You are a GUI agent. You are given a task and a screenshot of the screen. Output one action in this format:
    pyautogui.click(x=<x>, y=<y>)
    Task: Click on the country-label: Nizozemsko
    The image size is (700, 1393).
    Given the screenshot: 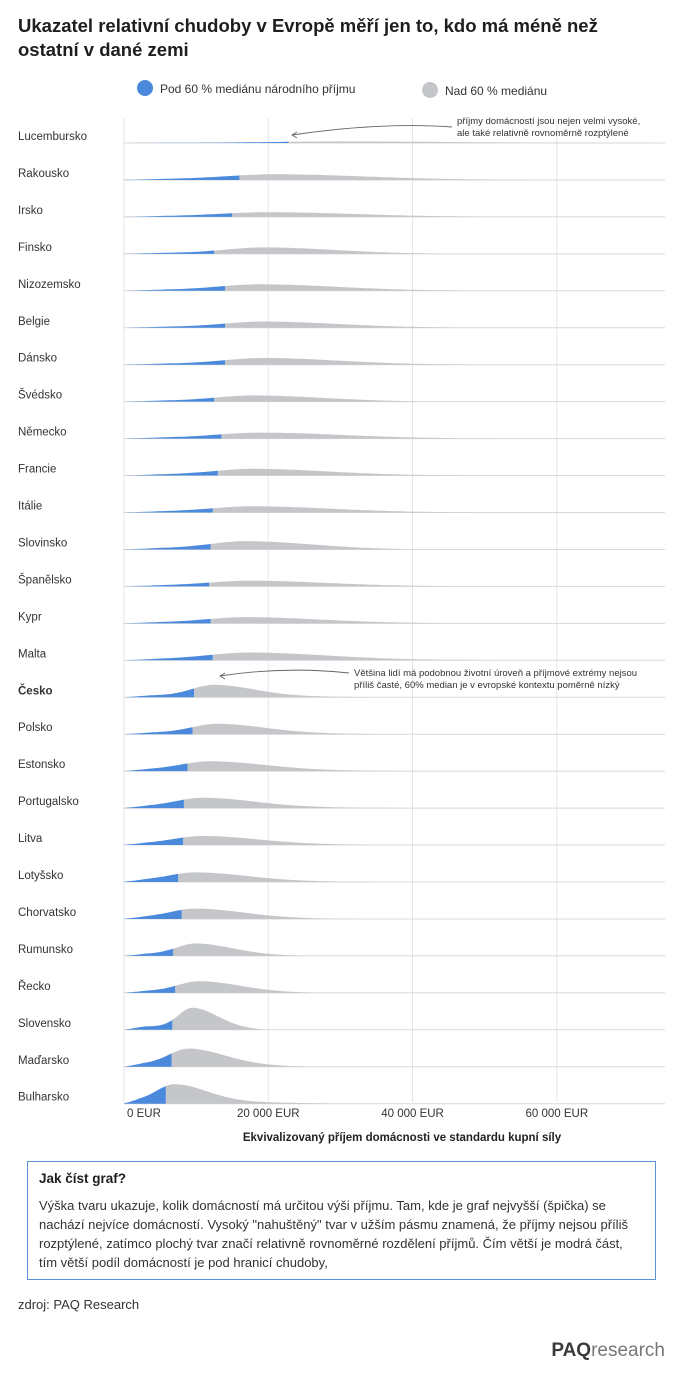 What is the action you would take?
    pyautogui.click(x=49, y=285)
    